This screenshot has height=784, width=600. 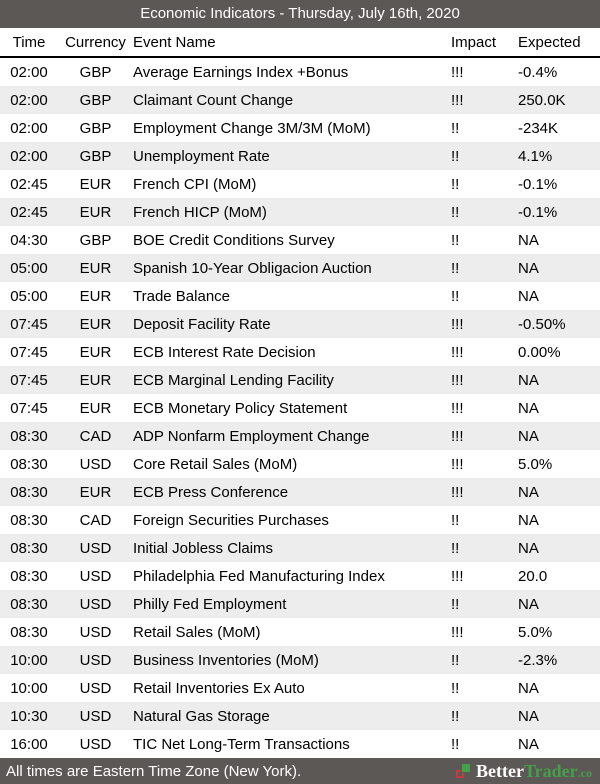 What do you see at coordinates (251, 436) in the screenshot?
I see `event-cell: ADP Nonfarm Employment Change` at bounding box center [251, 436].